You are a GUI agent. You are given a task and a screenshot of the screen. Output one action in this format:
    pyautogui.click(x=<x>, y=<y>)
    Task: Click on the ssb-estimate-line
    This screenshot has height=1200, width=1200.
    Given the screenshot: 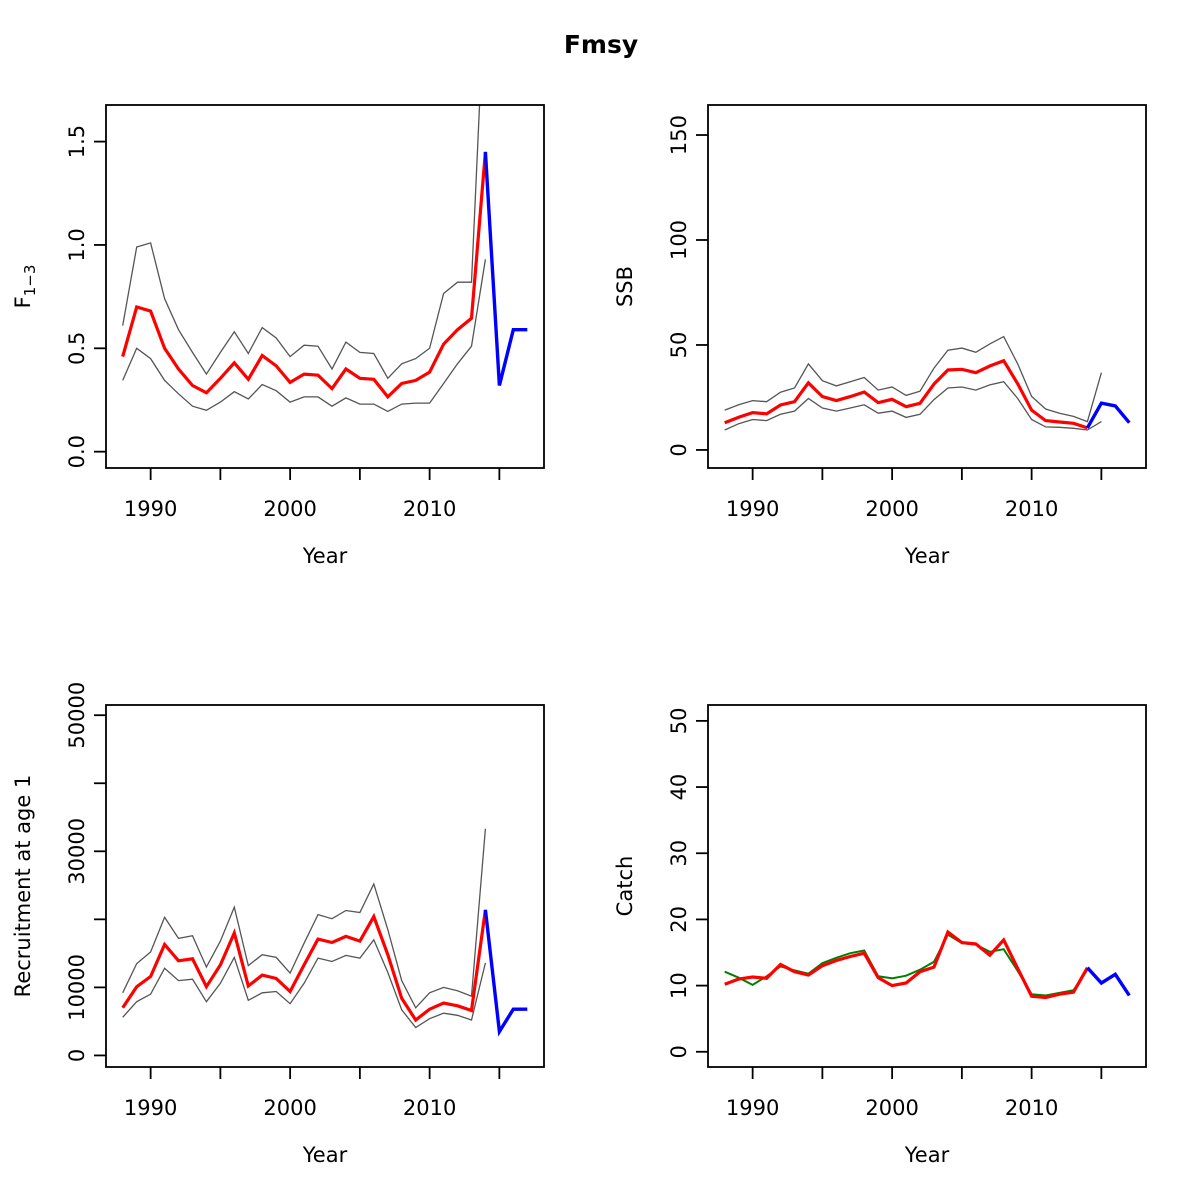 What is the action you would take?
    pyautogui.click(x=906, y=394)
    